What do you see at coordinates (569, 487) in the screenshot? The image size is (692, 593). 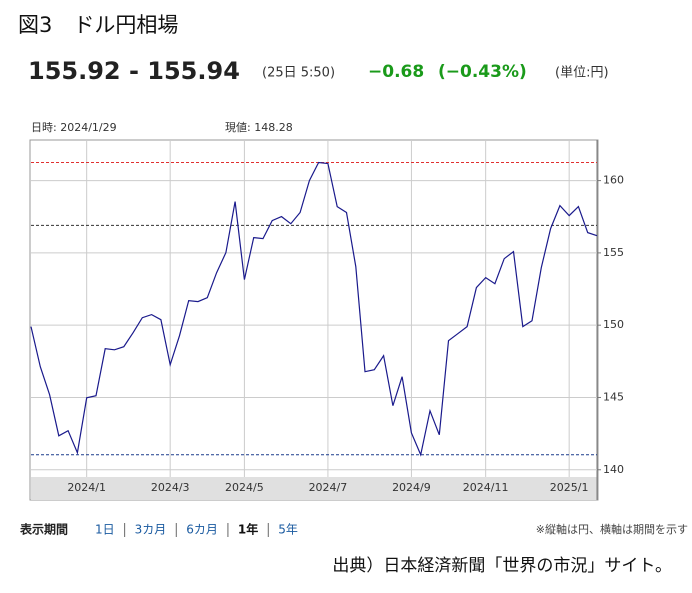 I see `x-tick-label: 2025/1` at bounding box center [569, 487].